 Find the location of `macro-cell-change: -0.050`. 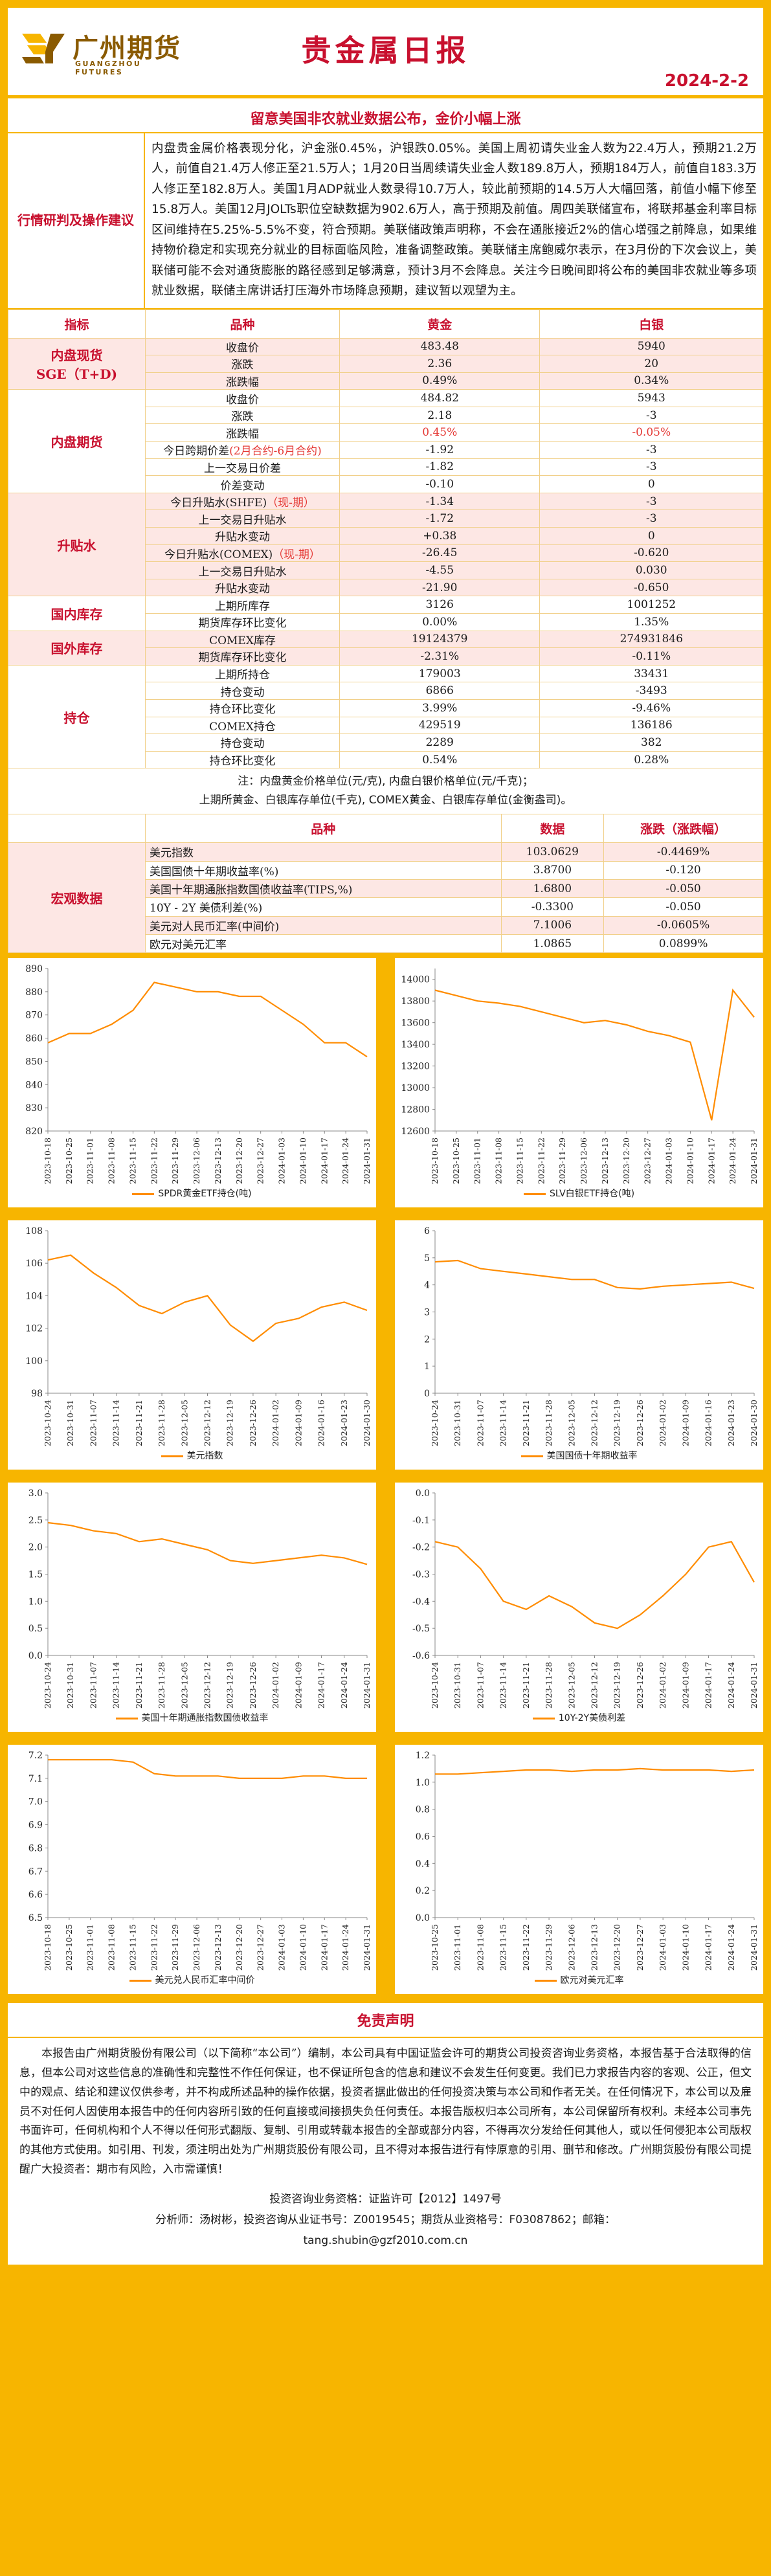

macro-cell-change: -0.050 is located at coordinates (683, 889).